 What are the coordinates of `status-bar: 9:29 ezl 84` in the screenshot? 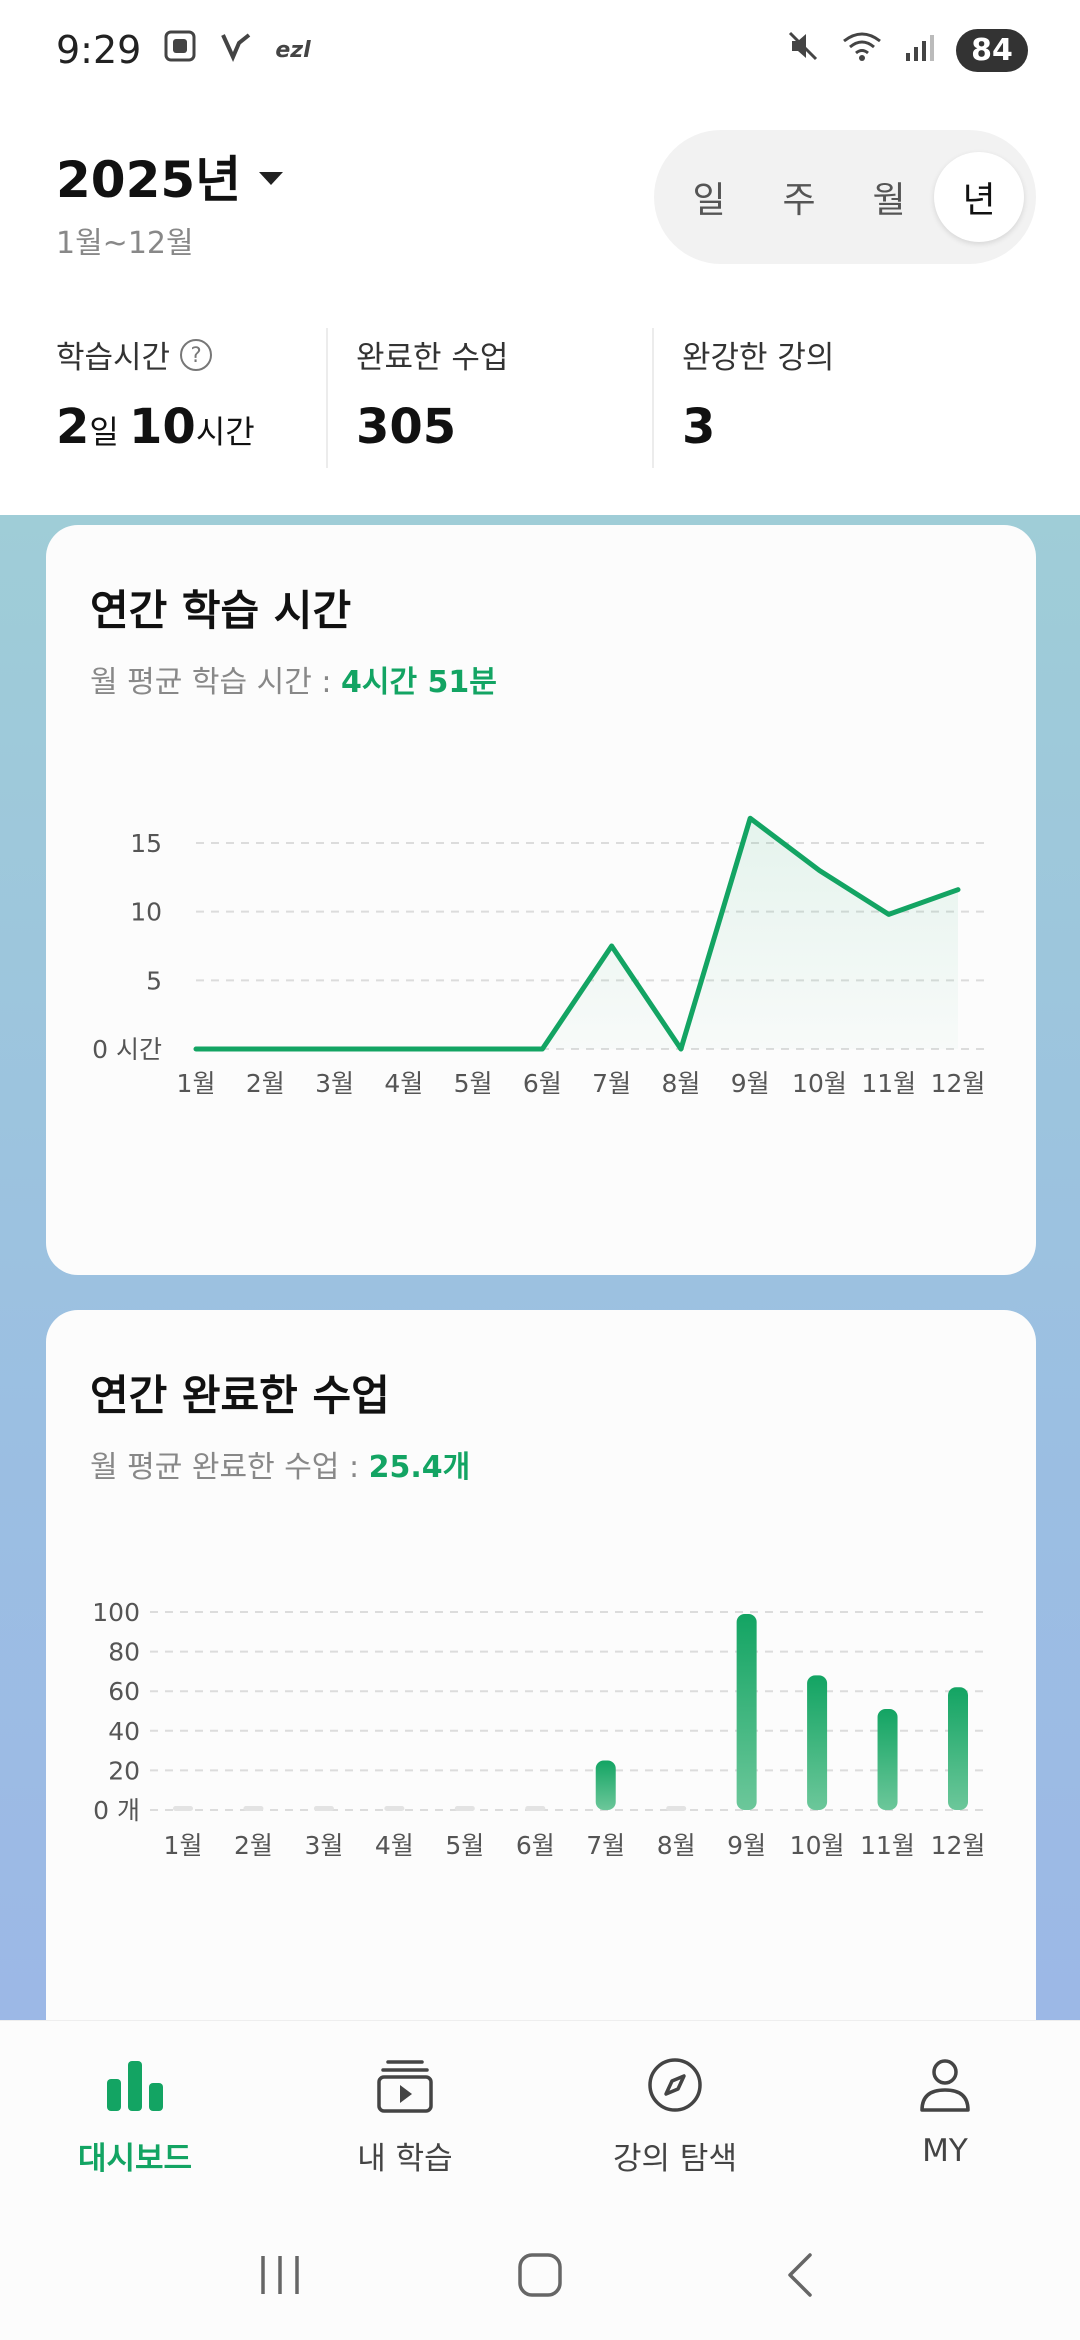 It's located at (540, 50).